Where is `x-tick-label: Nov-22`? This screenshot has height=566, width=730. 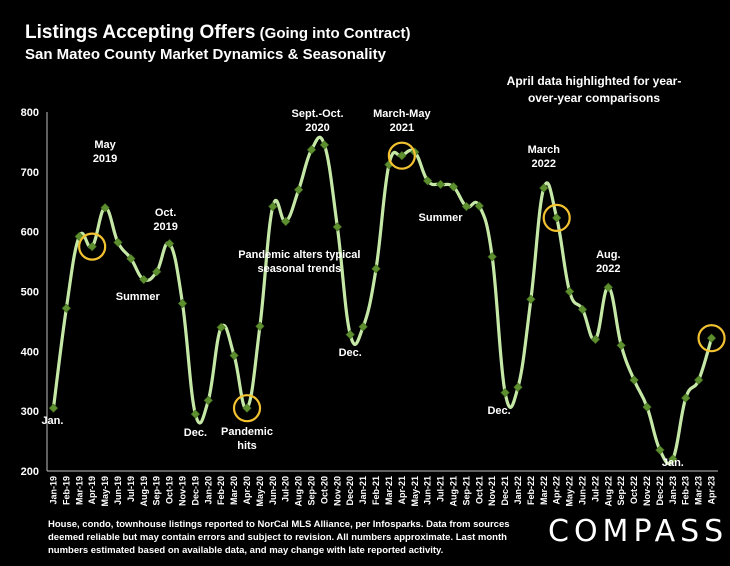
x-tick-label: Nov-22 is located at coordinates (647, 491).